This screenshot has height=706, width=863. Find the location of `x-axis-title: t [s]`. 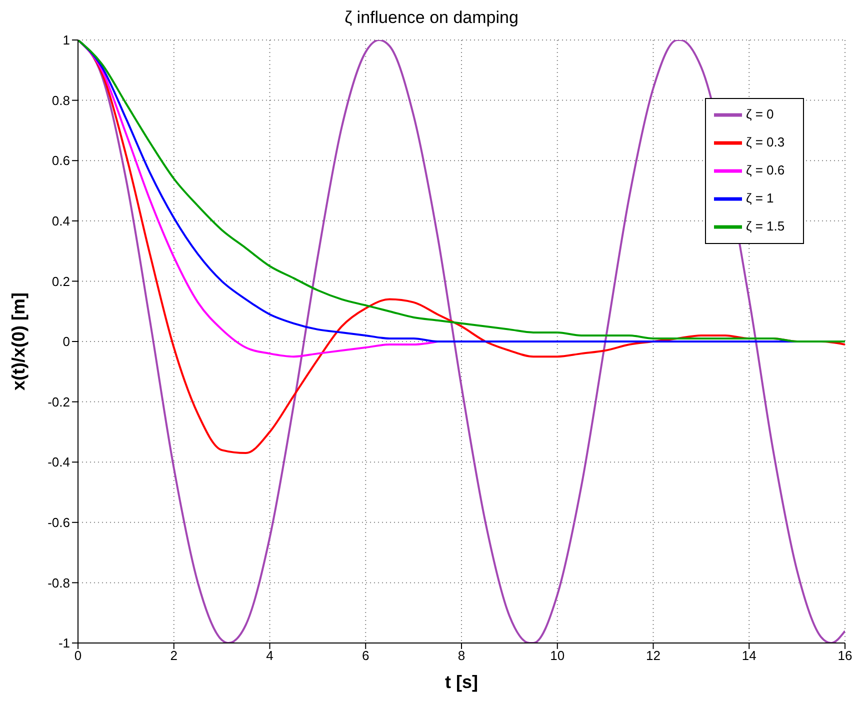

x-axis-title: t [s] is located at coordinates (461, 682).